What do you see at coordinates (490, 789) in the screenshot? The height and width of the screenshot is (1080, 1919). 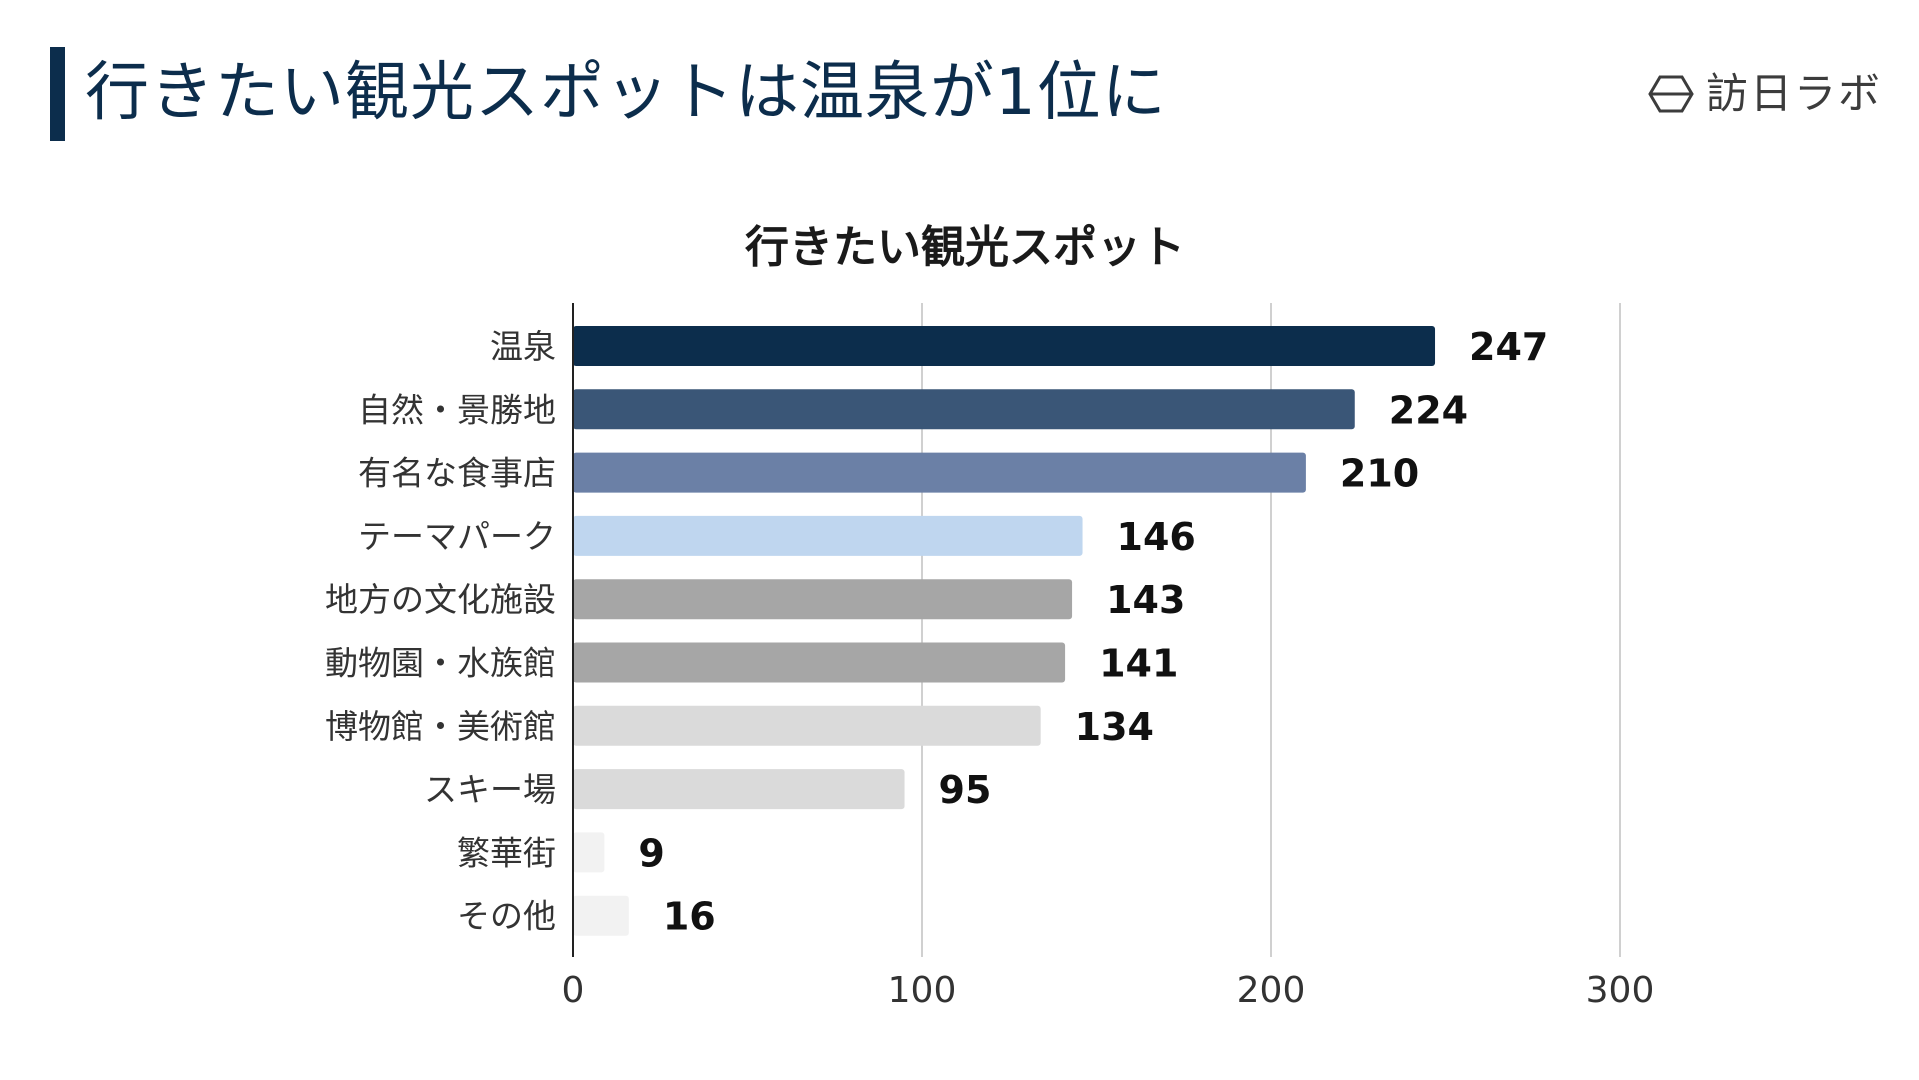 I see `category-label: スキー場` at bounding box center [490, 789].